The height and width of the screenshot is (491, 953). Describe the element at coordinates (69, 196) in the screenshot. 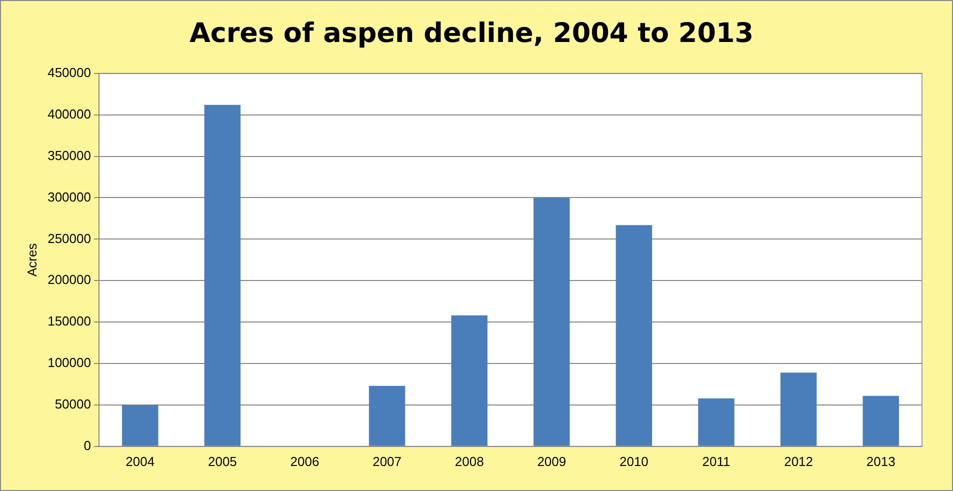

I see `y-tick-label: 300000` at that location.